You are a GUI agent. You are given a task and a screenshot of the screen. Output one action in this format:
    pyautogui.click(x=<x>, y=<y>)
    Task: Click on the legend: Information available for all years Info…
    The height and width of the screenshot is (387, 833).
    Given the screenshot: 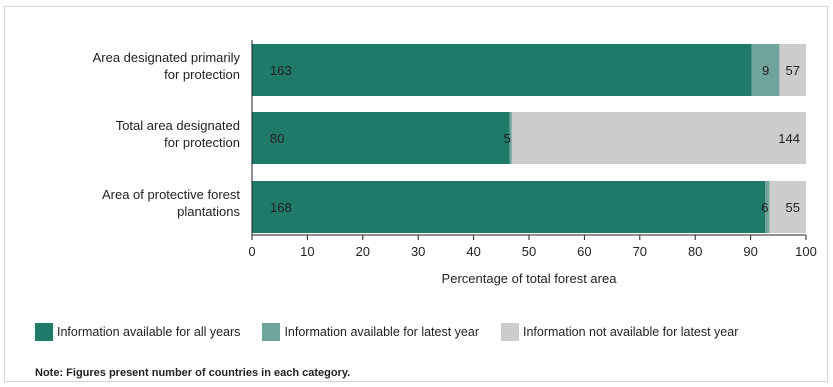 What is the action you would take?
    pyautogui.click(x=397, y=332)
    